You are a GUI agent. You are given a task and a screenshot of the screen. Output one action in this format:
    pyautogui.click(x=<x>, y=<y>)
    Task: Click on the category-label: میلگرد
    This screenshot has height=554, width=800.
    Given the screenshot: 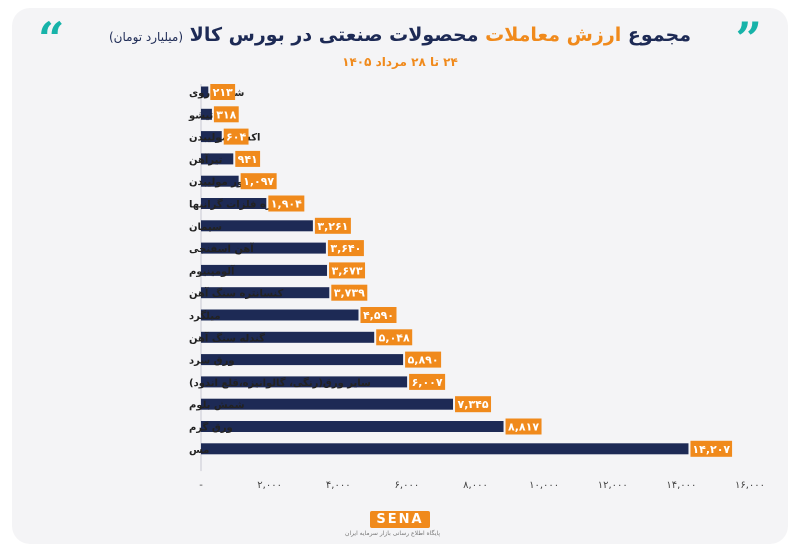 What is the action you would take?
    pyautogui.click(x=205, y=315)
    